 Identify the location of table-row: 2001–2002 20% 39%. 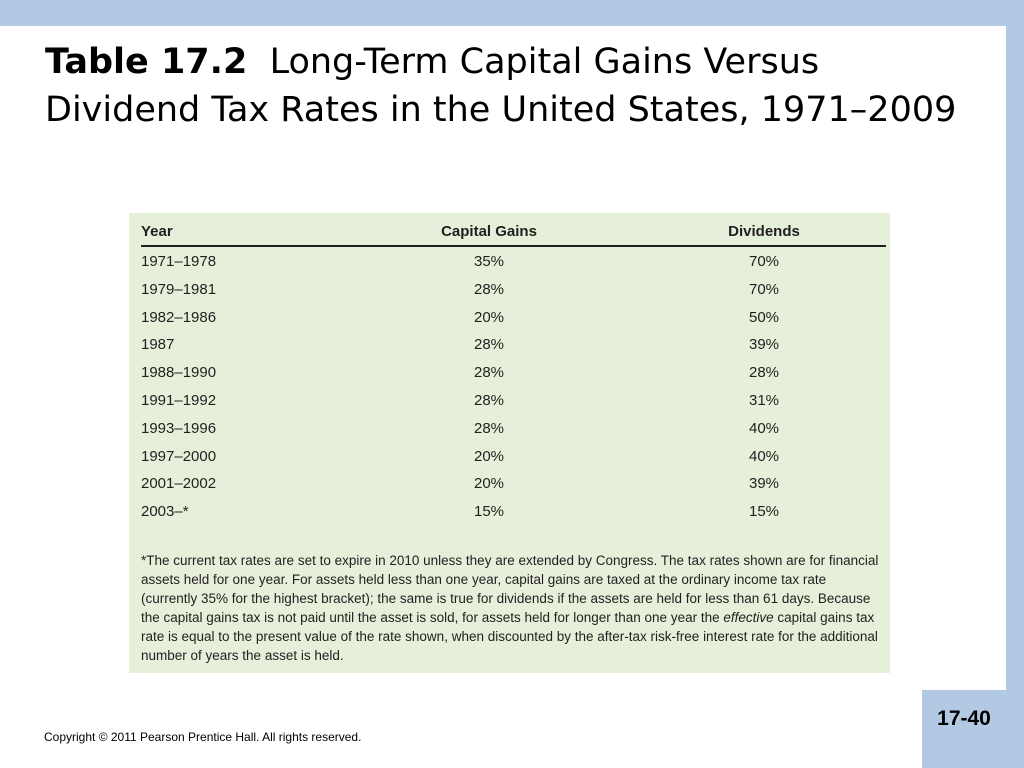
(513, 489).